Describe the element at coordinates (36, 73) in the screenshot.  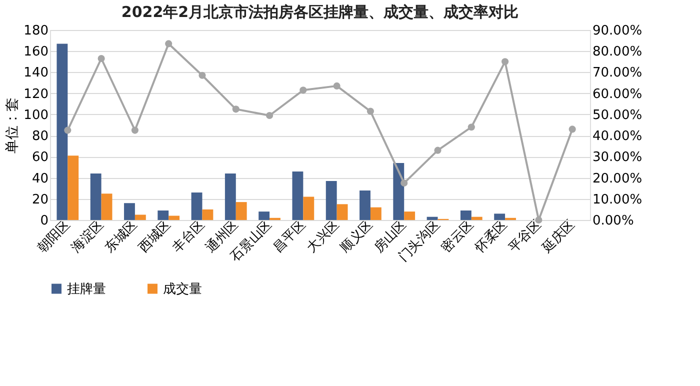
I see `y-tick-label: 140` at that location.